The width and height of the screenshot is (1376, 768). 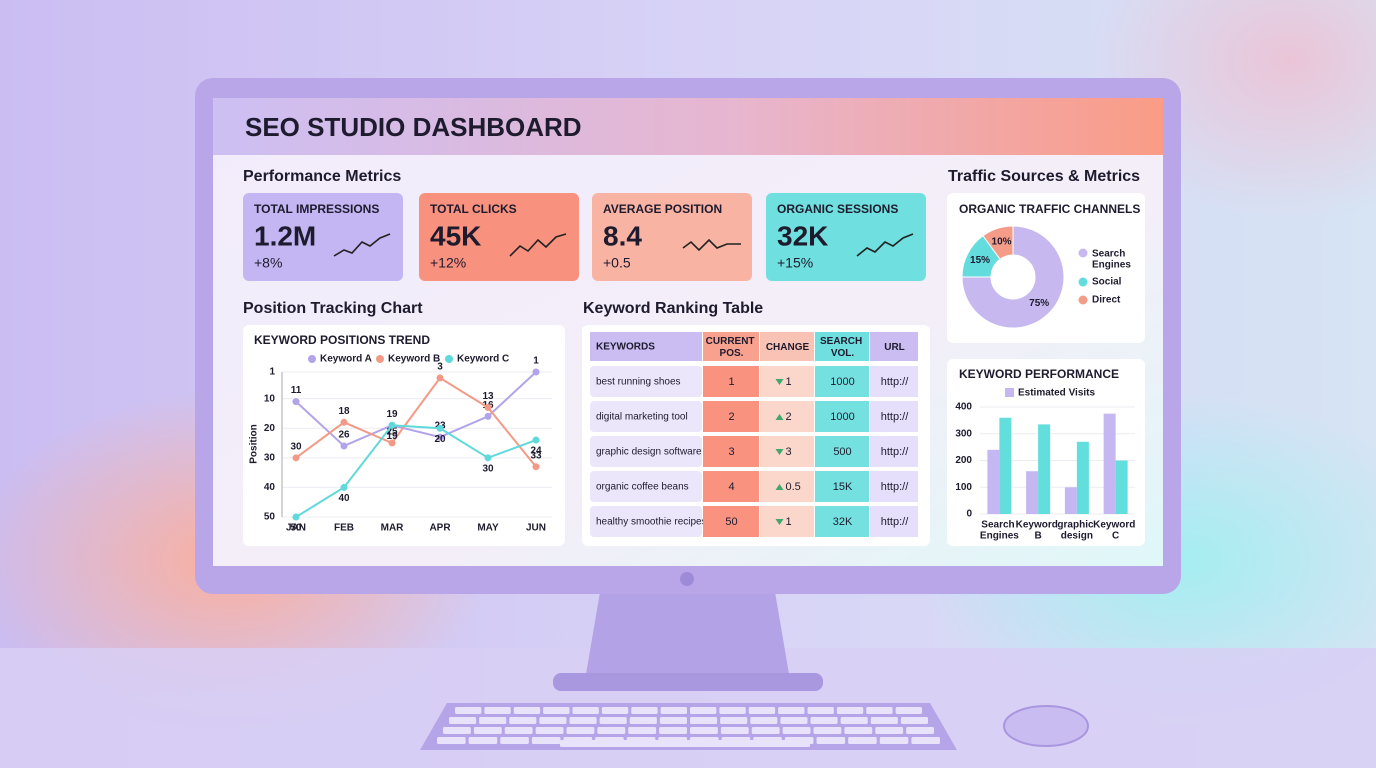 I want to click on data-label: 25, so click(x=392, y=432).